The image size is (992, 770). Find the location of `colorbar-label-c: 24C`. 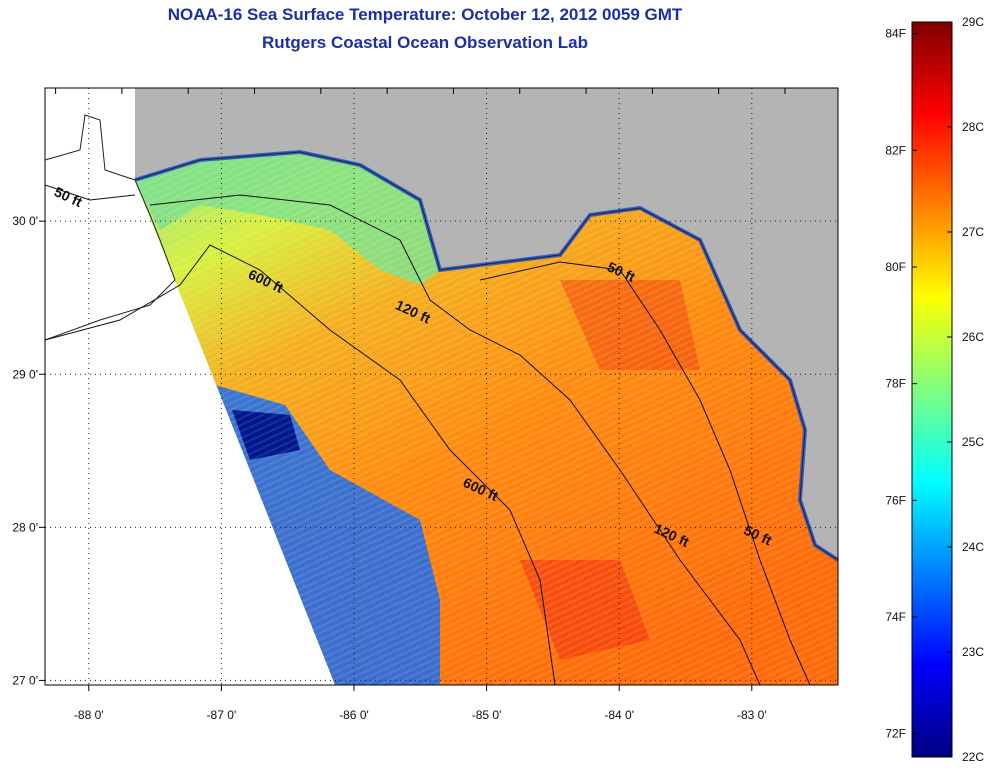

colorbar-label-c: 24C is located at coordinates (973, 547).